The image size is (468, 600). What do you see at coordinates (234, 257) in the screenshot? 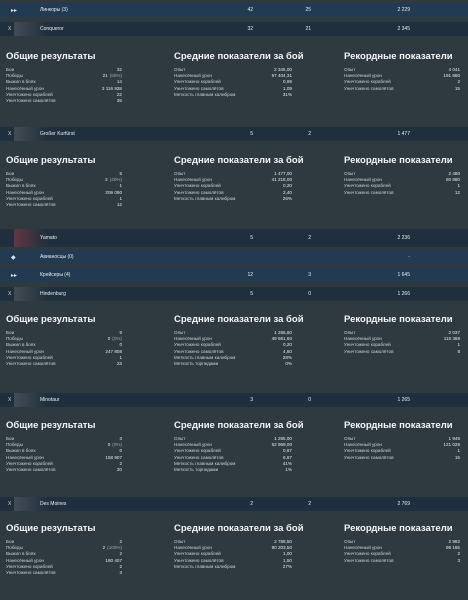
I see `class-row-carriers: ◆ Авианосцы (0) -` at bounding box center [234, 257].